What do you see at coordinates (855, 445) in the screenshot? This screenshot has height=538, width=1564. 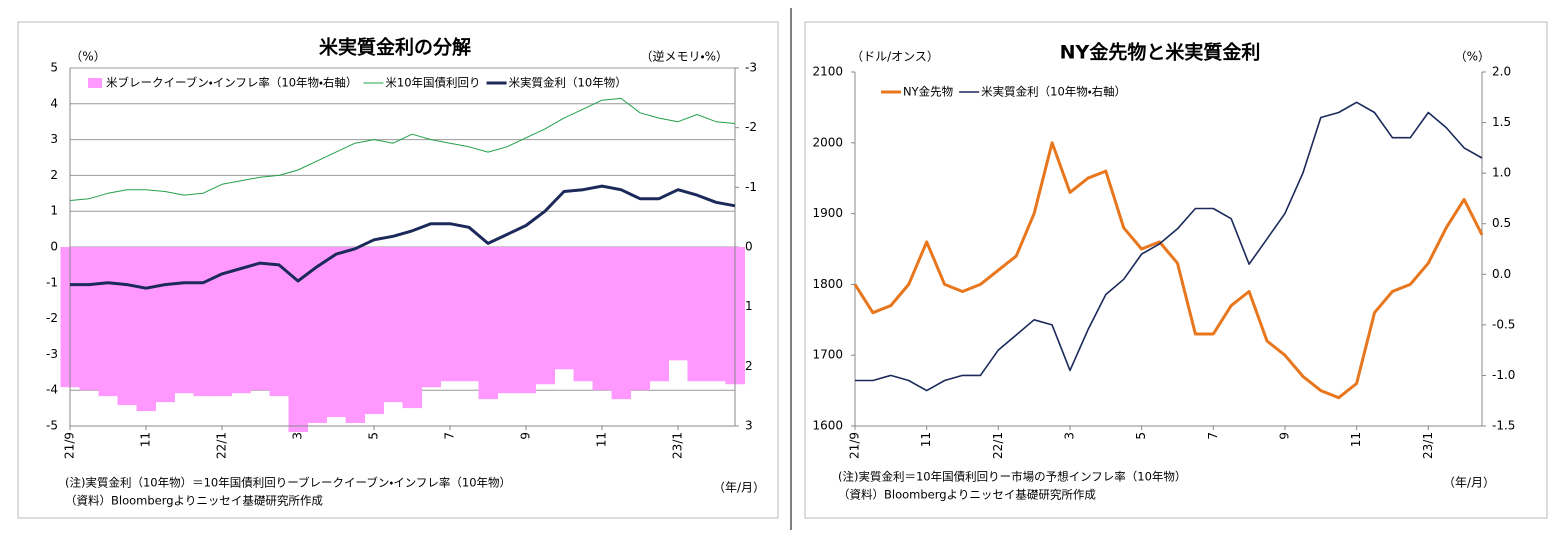 I see `x-tick-label: 21/9` at bounding box center [855, 445].